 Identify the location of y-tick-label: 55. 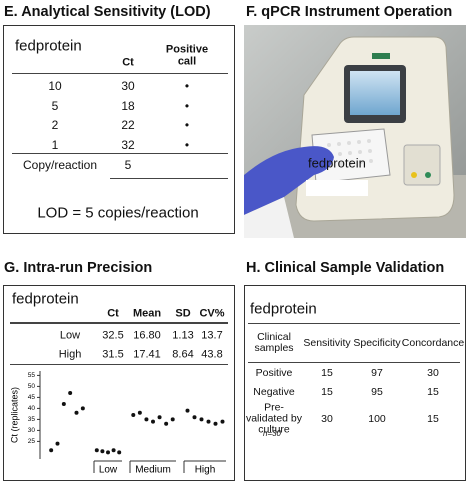
(32, 375).